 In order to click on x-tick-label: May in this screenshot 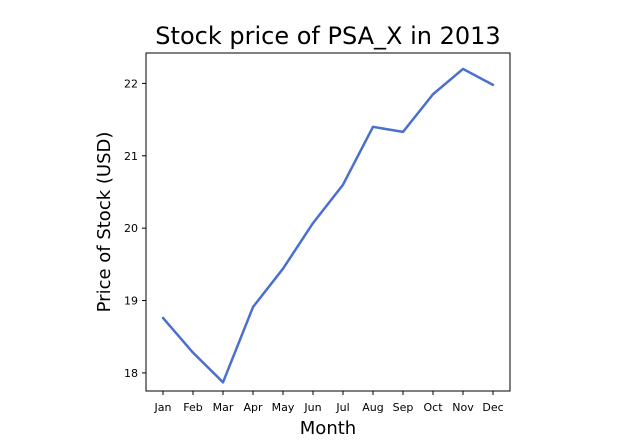, I will do `click(283, 407)`.